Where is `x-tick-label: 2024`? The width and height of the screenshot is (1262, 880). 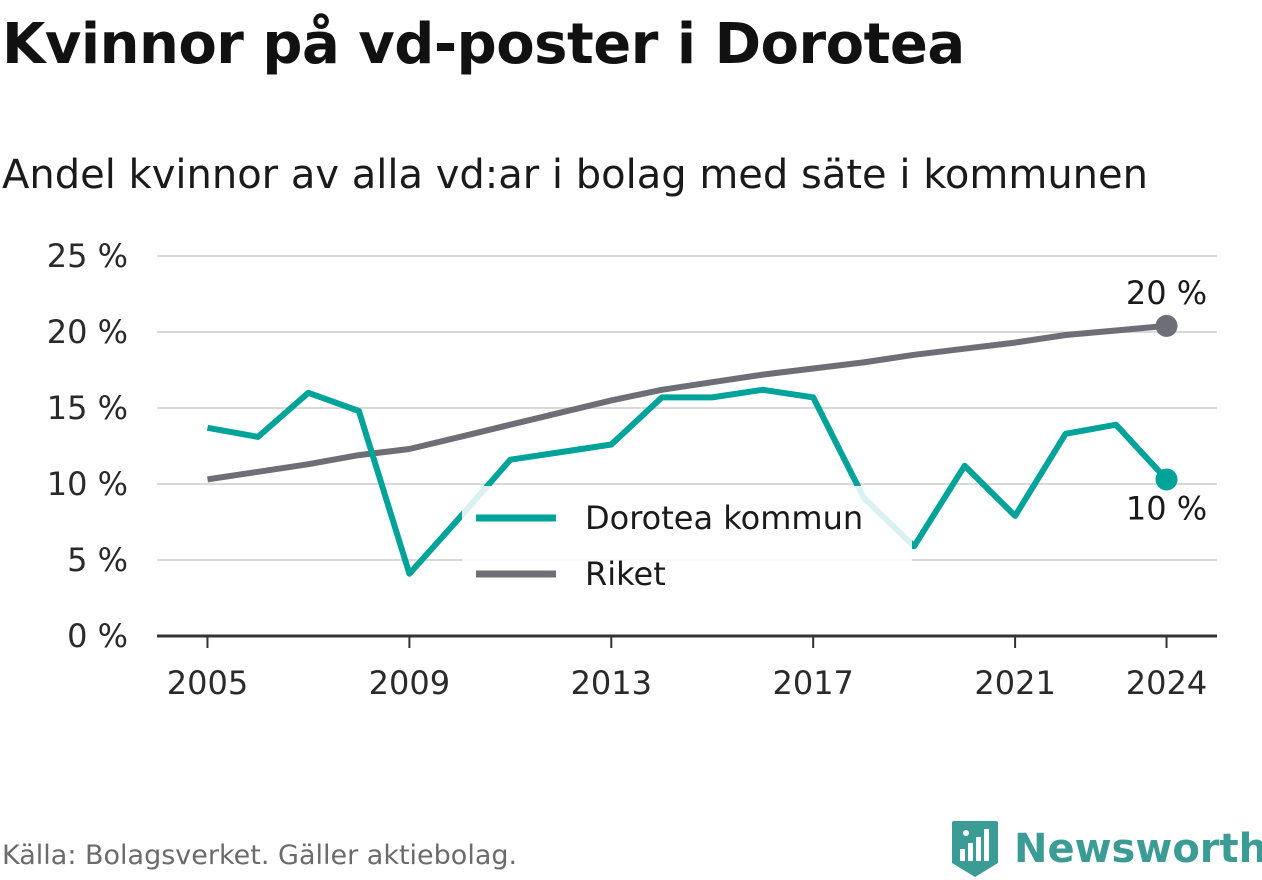 x-tick-label: 2024 is located at coordinates (1166, 683).